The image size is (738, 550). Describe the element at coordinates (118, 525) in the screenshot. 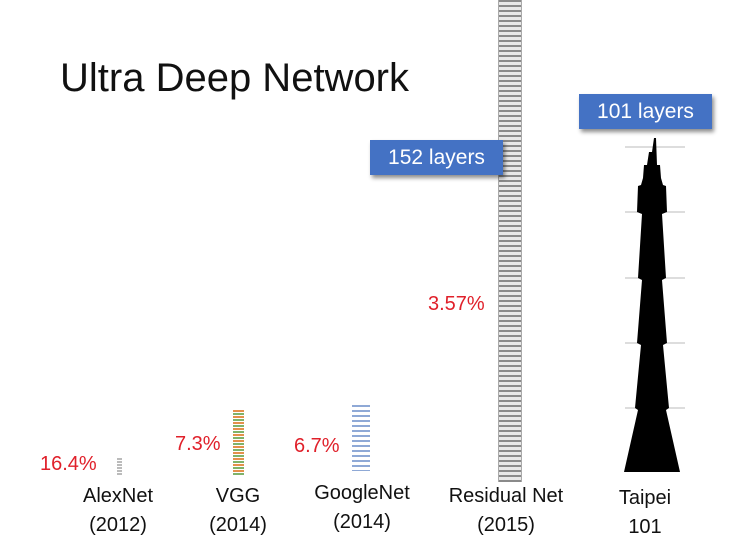

I see `model-year: (2012)` at that location.